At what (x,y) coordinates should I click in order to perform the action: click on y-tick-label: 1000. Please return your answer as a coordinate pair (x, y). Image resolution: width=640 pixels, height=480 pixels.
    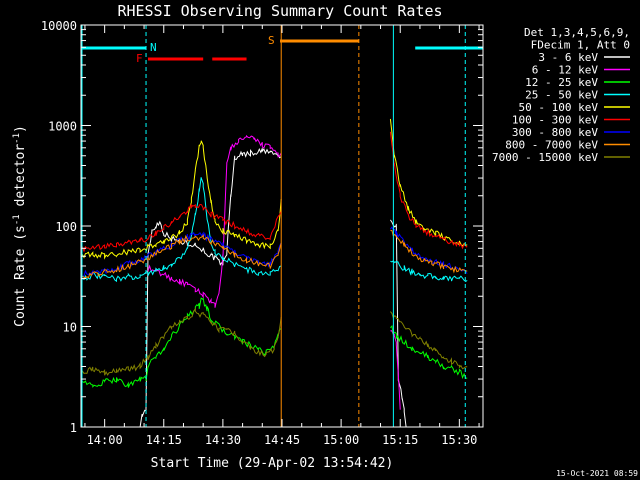
    Looking at the image, I should click on (62, 127).